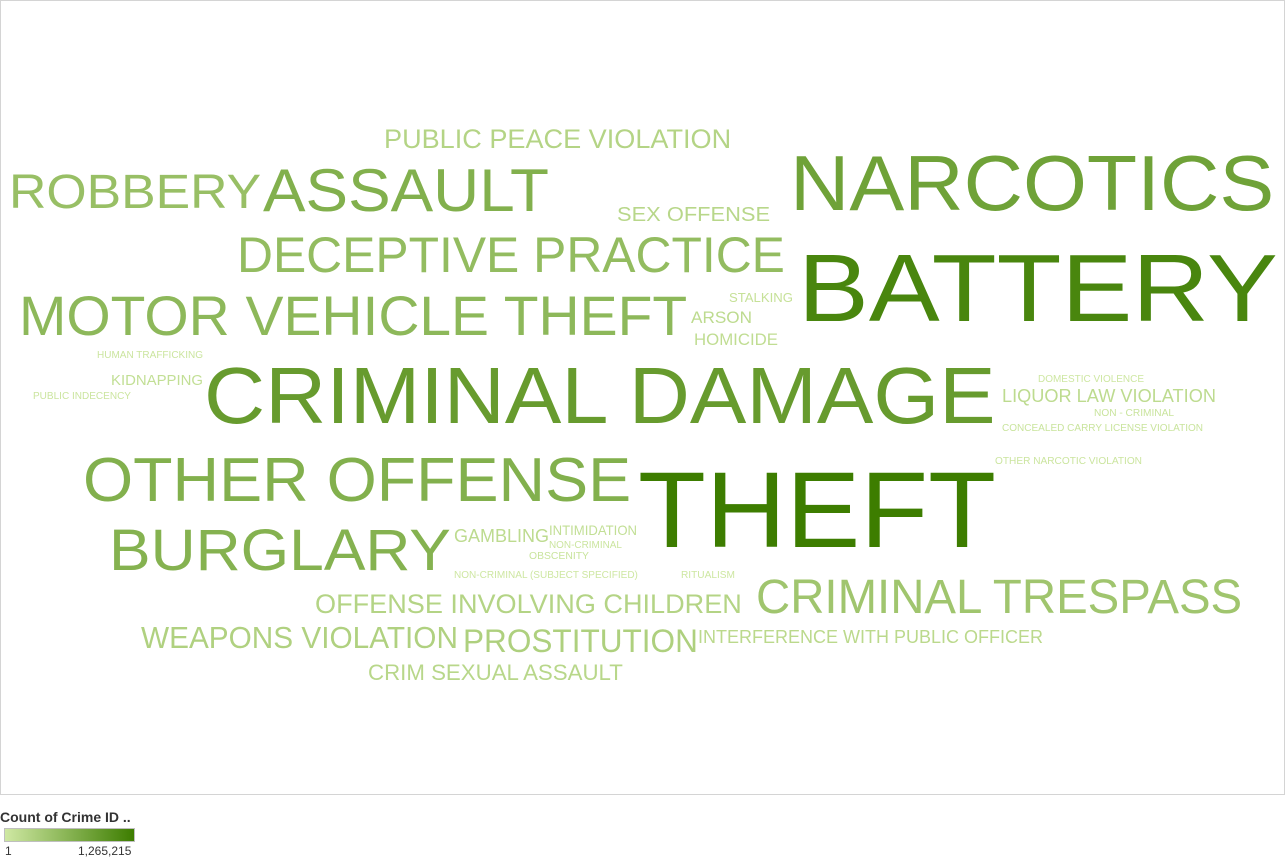  Describe the element at coordinates (502, 536) in the screenshot. I see `word-gambling: GAMBLING` at that location.